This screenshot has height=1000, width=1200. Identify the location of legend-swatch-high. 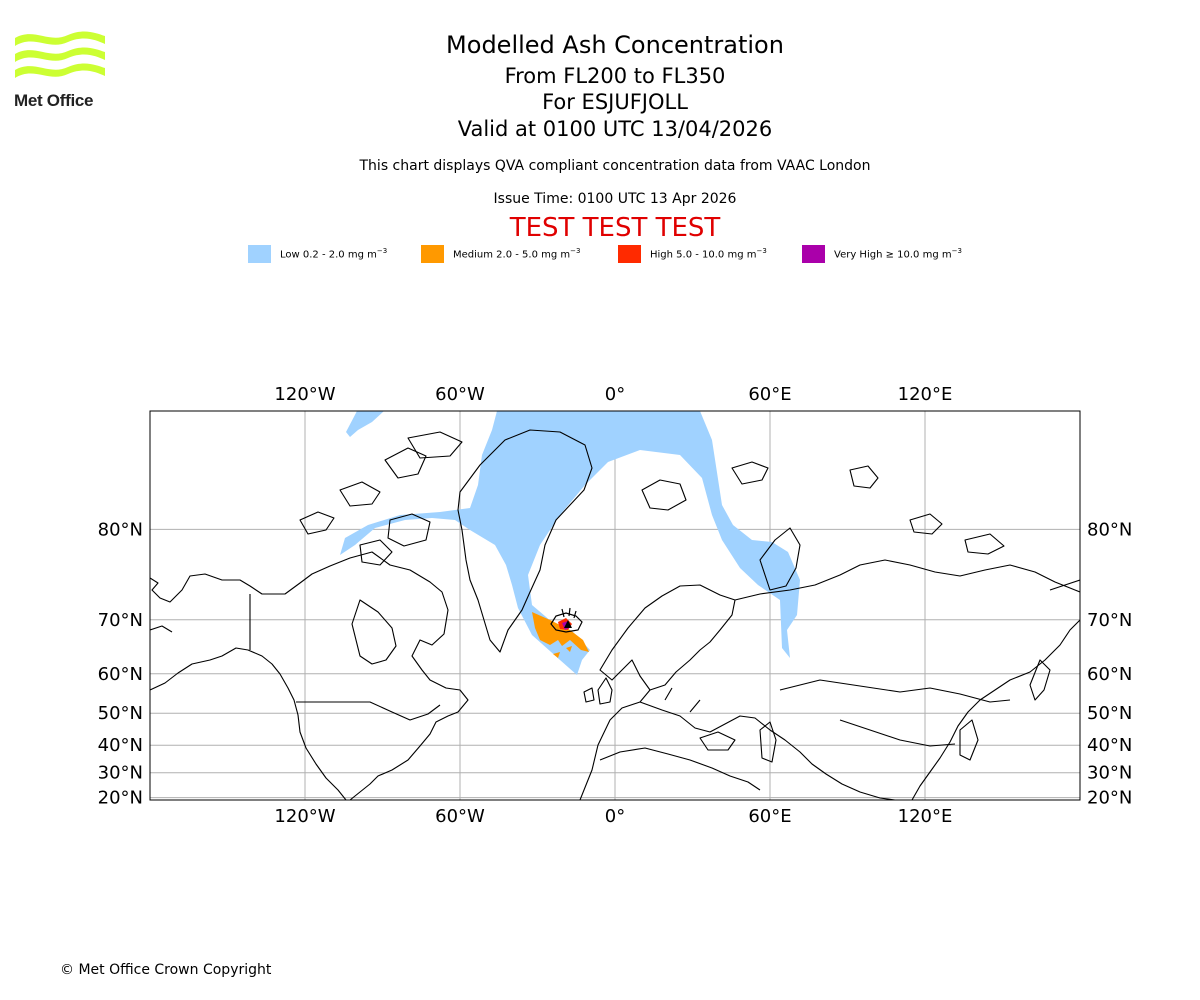
(629, 254).